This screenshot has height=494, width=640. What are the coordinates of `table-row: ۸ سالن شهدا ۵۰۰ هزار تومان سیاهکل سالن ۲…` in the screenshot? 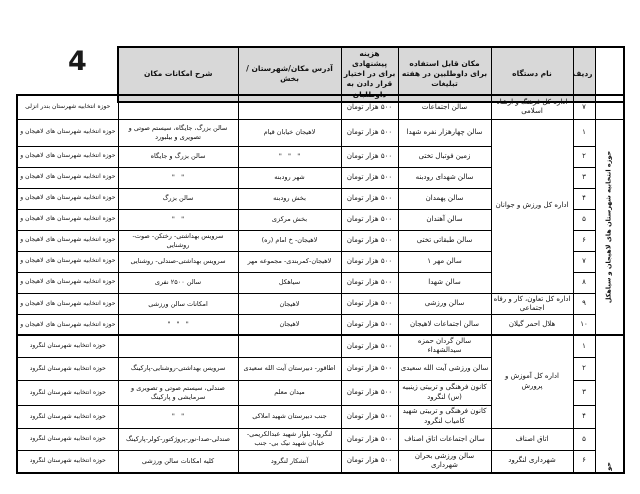 It's located at (320, 282).